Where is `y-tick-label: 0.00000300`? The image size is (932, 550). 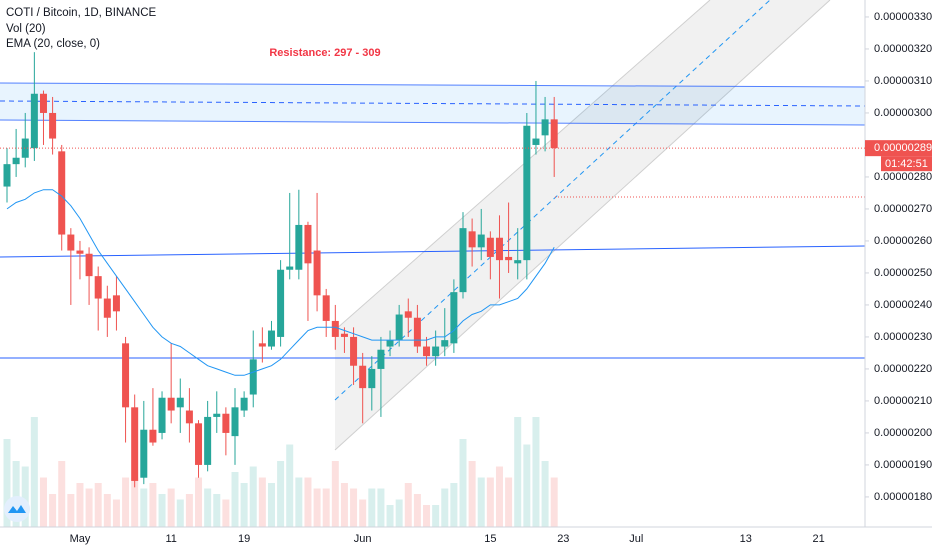
y-tick-label: 0.00000300 is located at coordinates (903, 113).